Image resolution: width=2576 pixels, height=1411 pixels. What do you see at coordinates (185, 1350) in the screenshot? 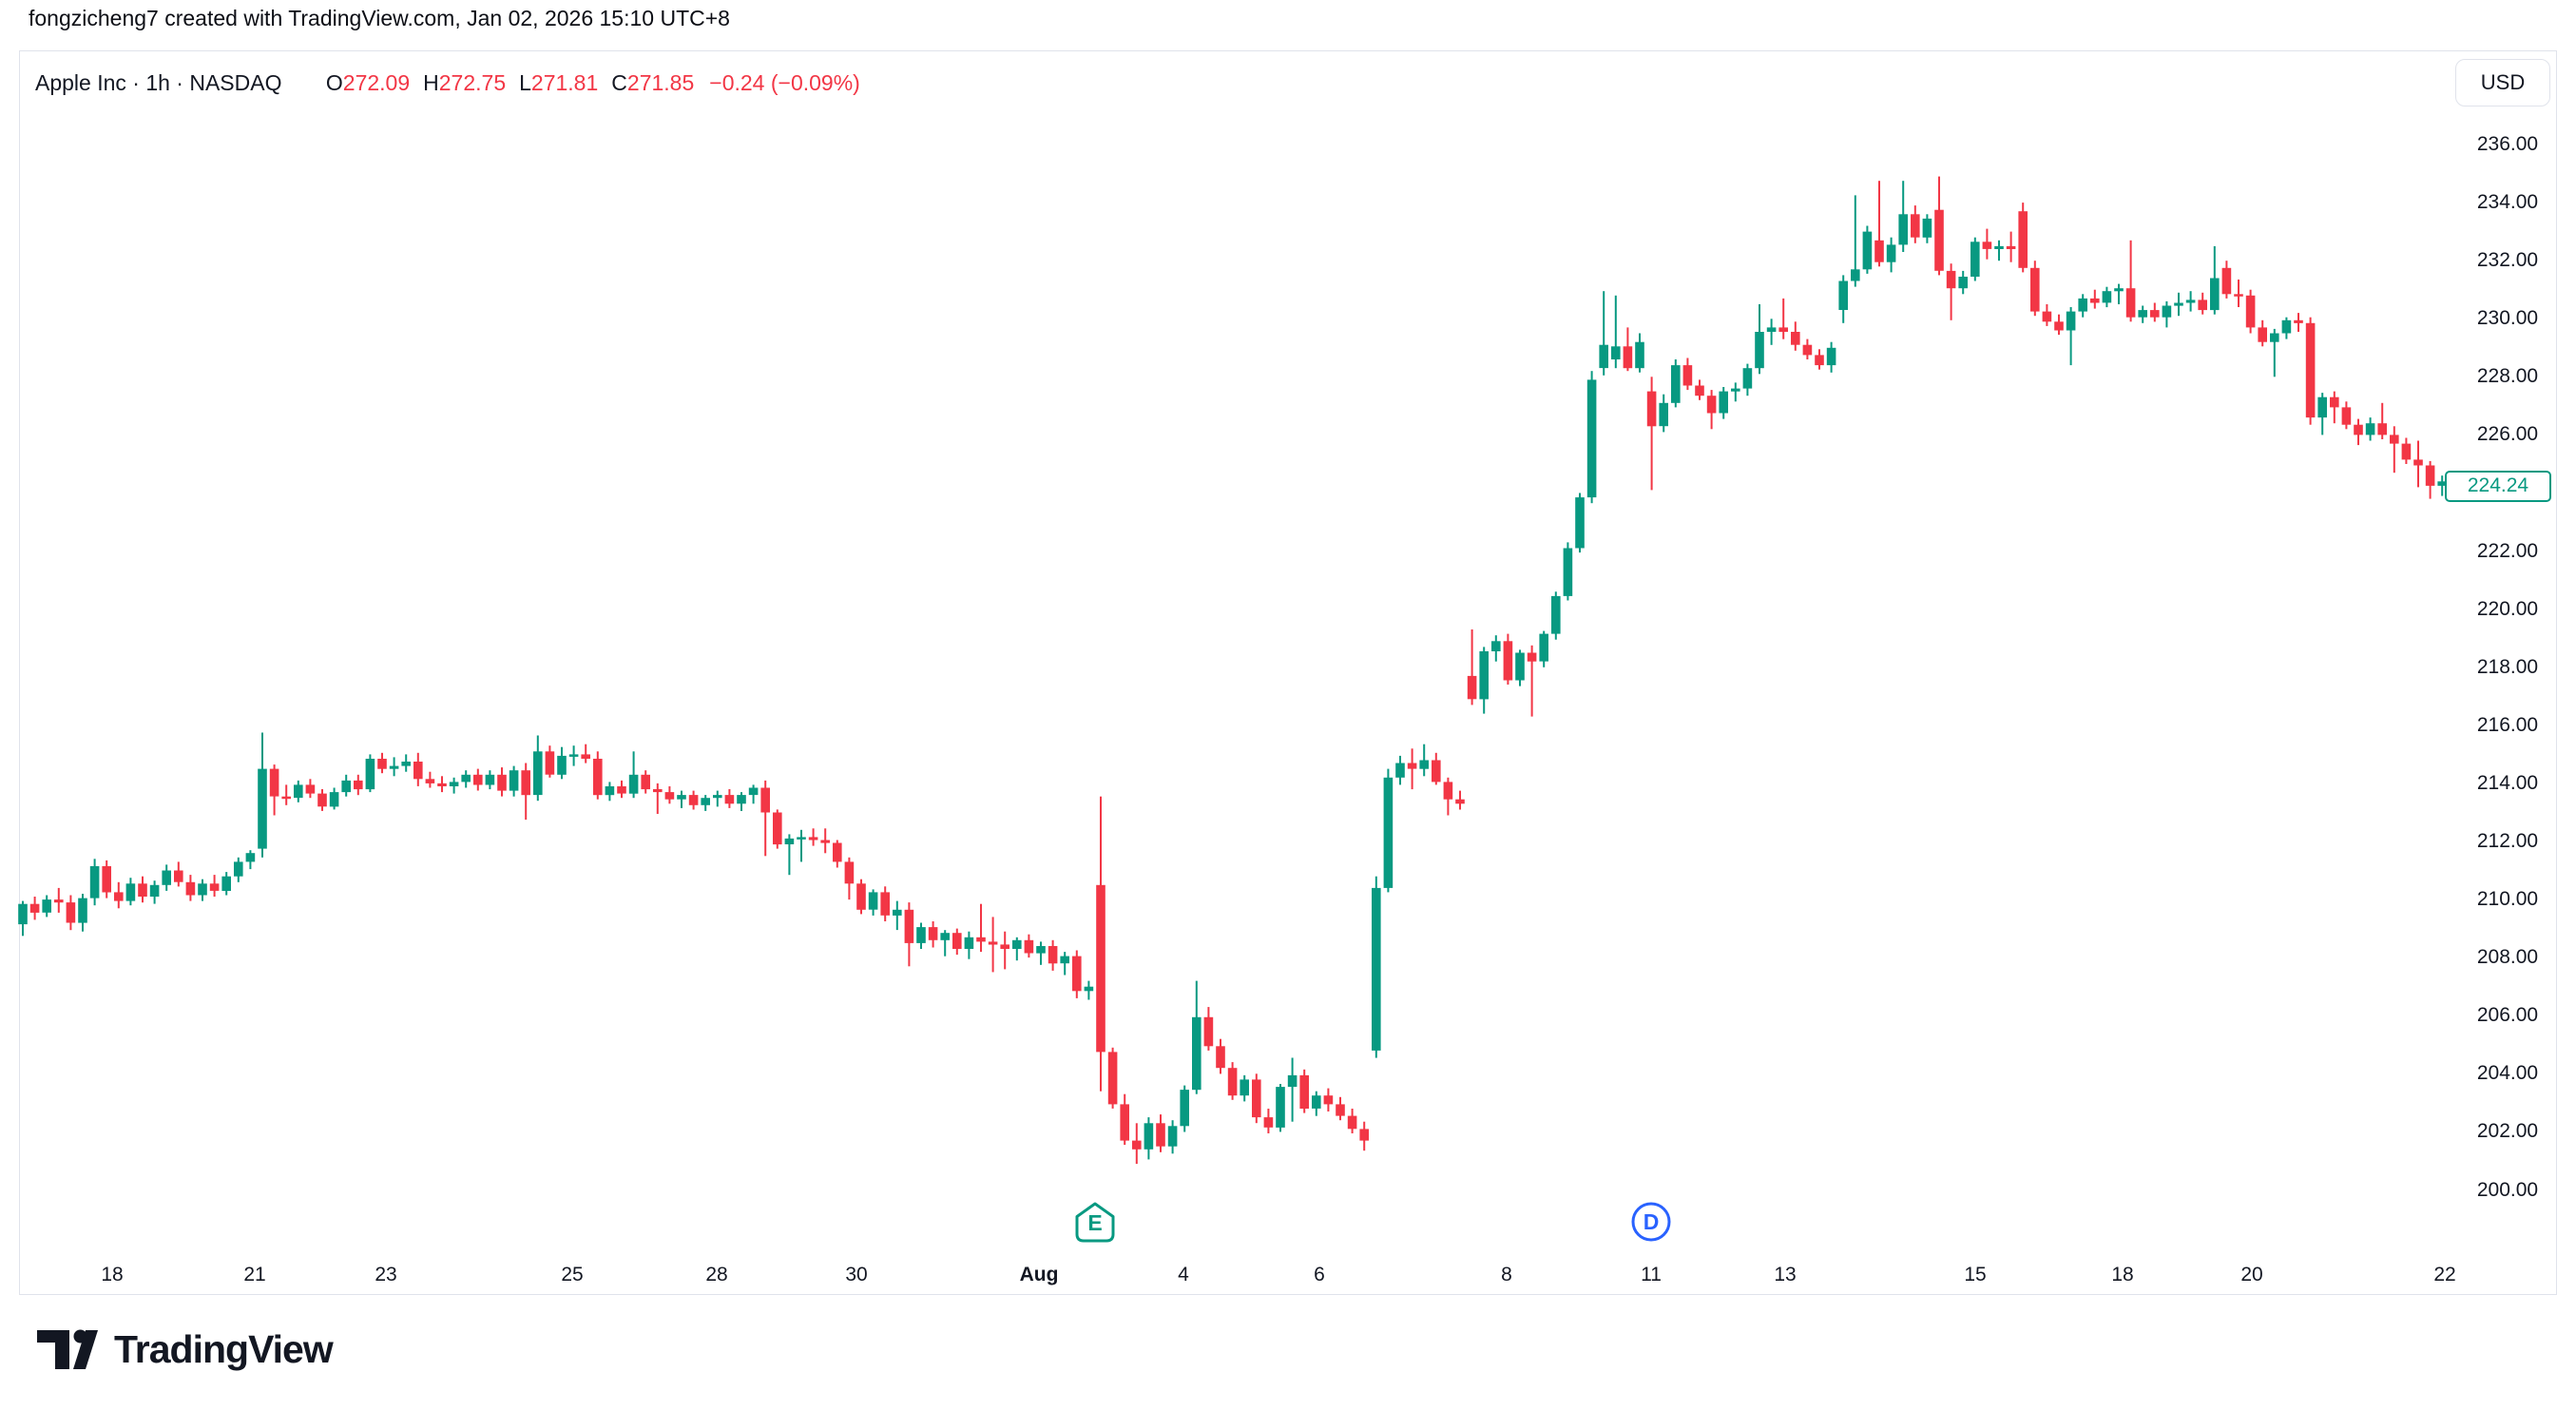
I see `tradingview-logo: TradingView` at bounding box center [185, 1350].